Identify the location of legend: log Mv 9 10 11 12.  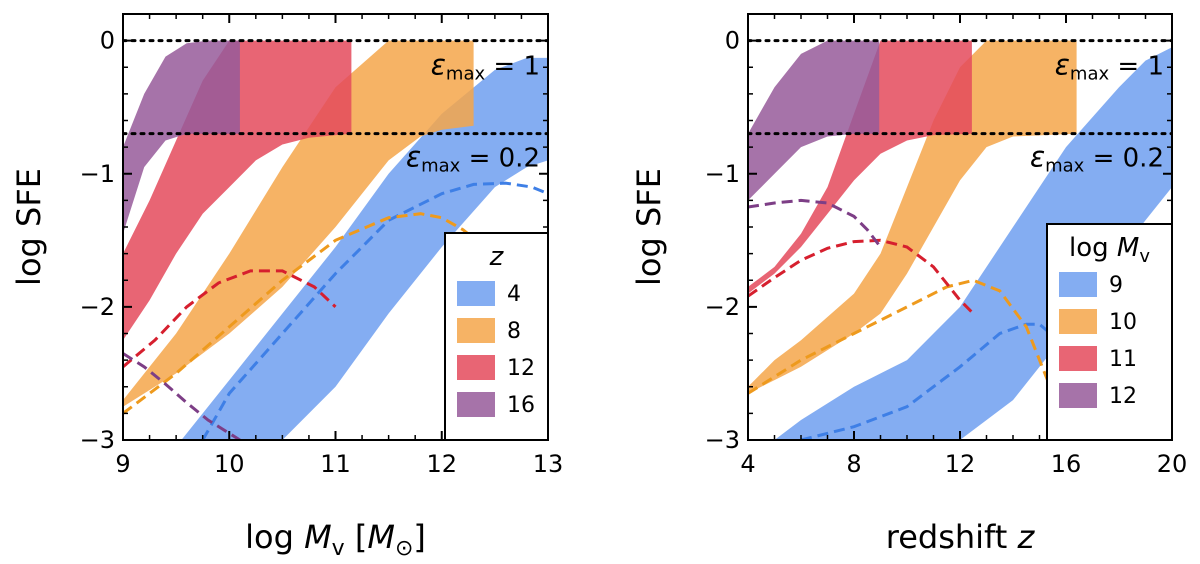
(1109, 332).